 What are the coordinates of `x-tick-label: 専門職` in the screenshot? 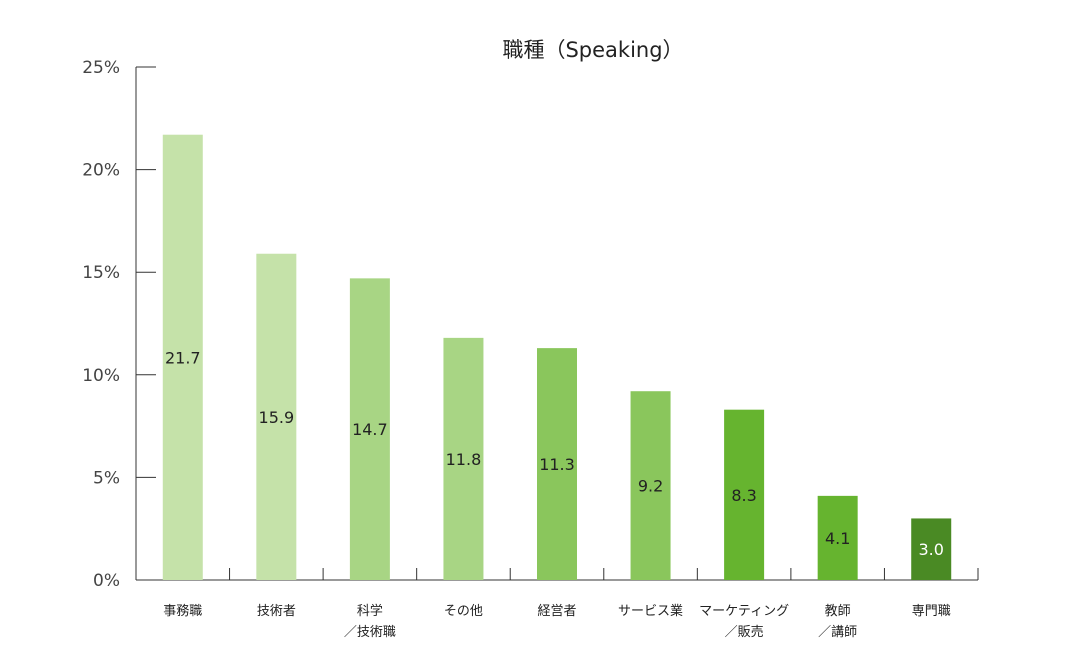 It's located at (931, 611).